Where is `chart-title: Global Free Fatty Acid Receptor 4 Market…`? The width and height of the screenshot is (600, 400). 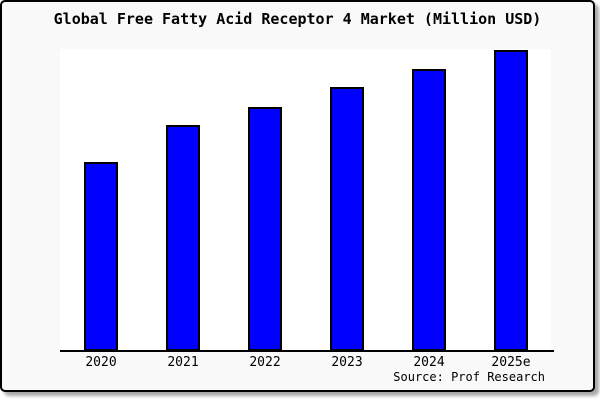
chart-title: Global Free Fatty Acid Receptor 4 Market… is located at coordinates (297, 19).